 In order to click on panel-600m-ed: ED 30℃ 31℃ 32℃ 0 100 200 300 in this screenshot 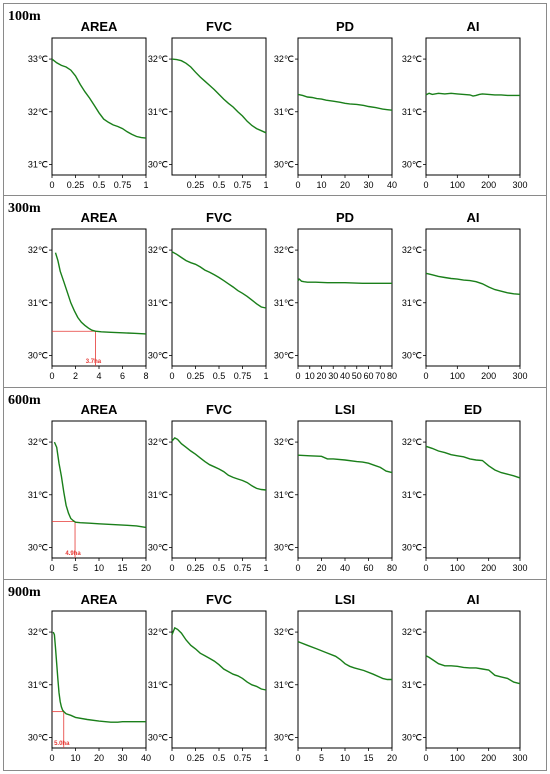, I will do `click(465, 487)`.